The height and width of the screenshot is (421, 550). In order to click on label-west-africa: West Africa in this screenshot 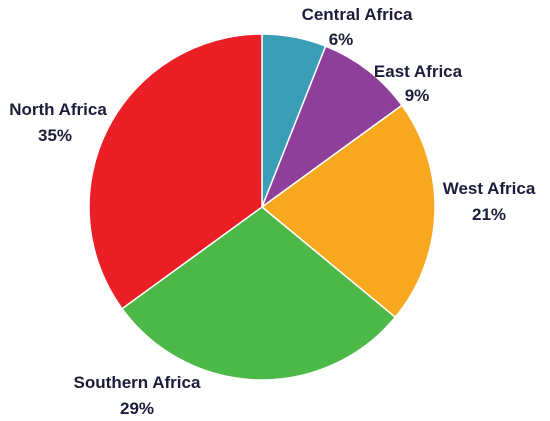, I will do `click(489, 188)`.